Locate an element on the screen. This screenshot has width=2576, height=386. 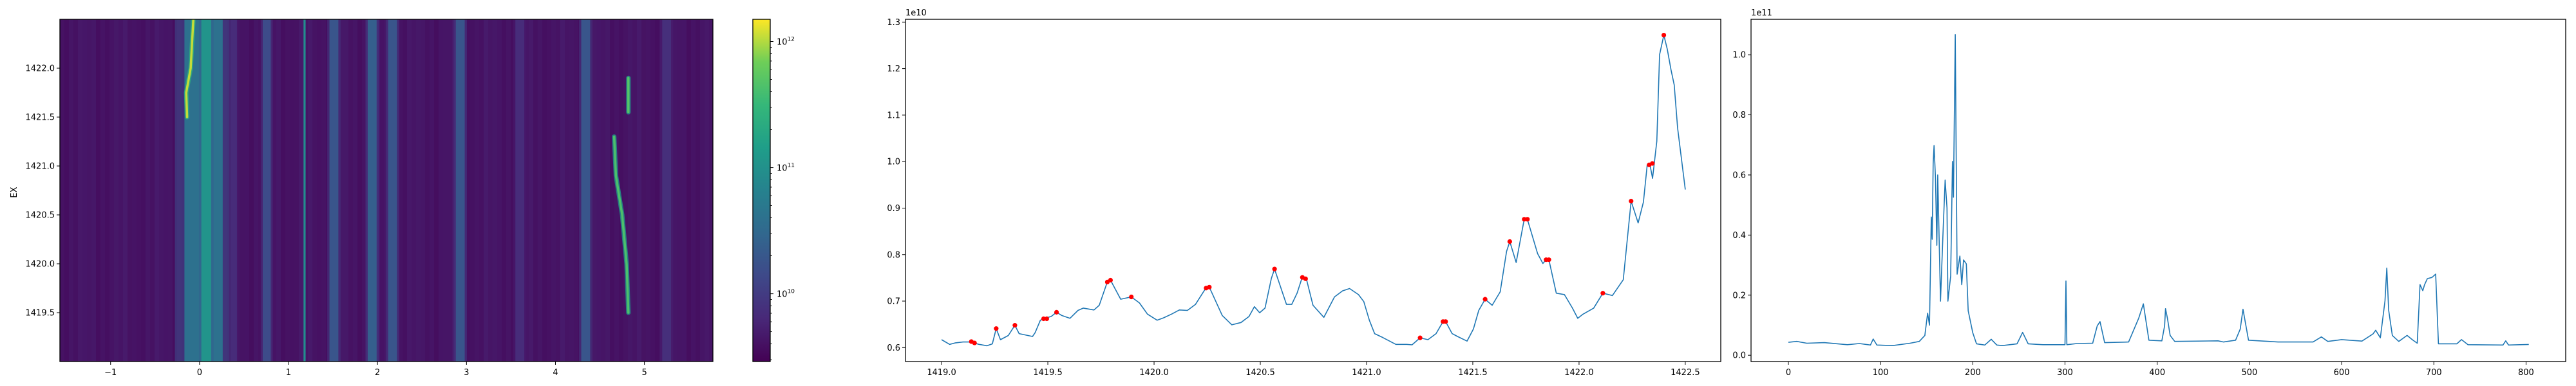
x-tick-label: 100 is located at coordinates (1881, 373).